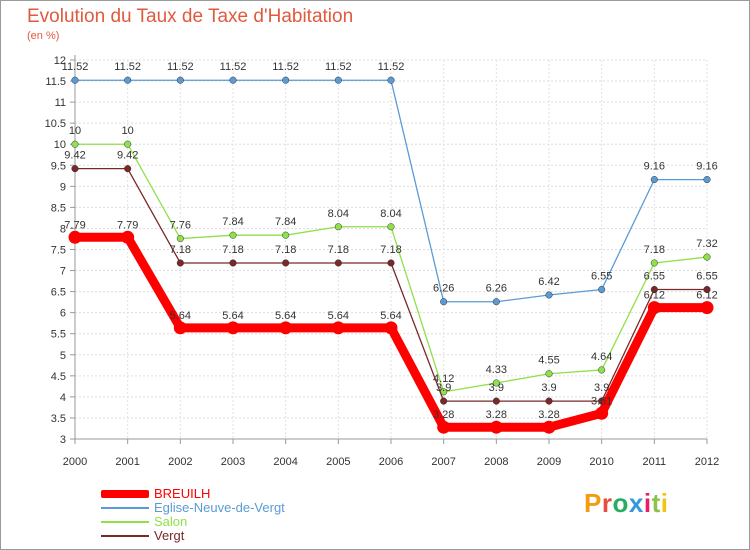  What do you see at coordinates (443, 379) in the screenshot?
I see `data-label-salon: 4.12` at bounding box center [443, 379].